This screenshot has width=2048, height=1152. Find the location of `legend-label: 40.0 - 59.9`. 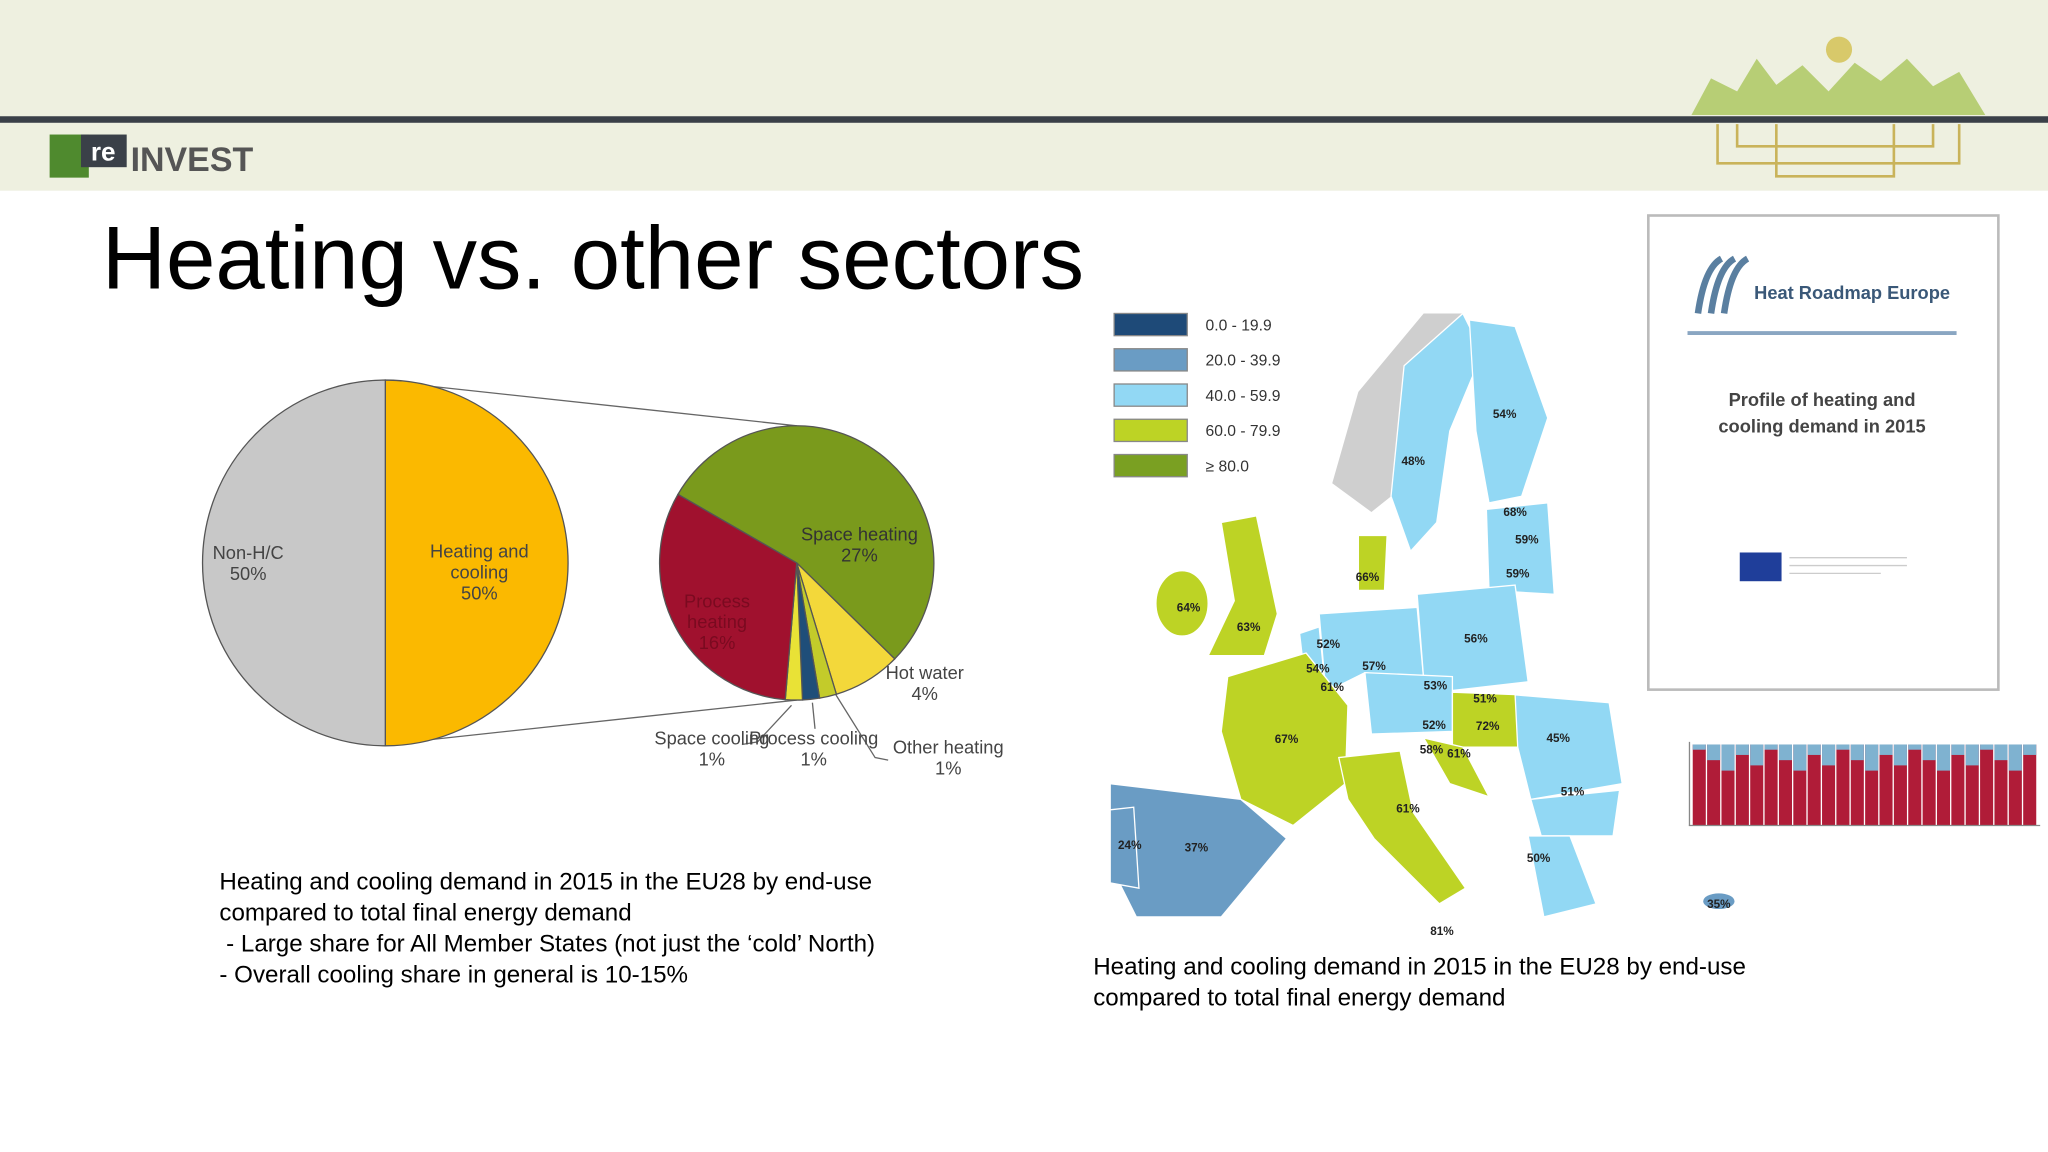

legend-label: 40.0 - 59.9 is located at coordinates (1243, 396).